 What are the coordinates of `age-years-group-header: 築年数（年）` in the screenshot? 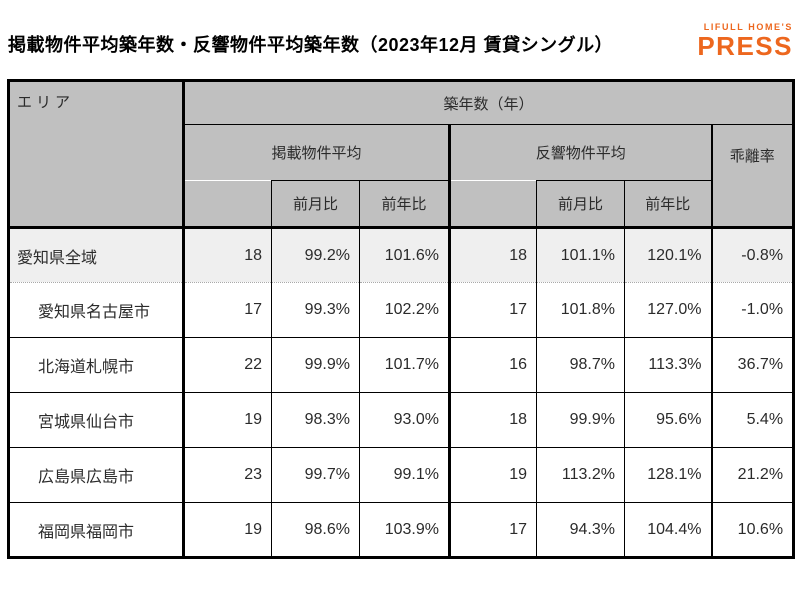 It's located at (487, 102).